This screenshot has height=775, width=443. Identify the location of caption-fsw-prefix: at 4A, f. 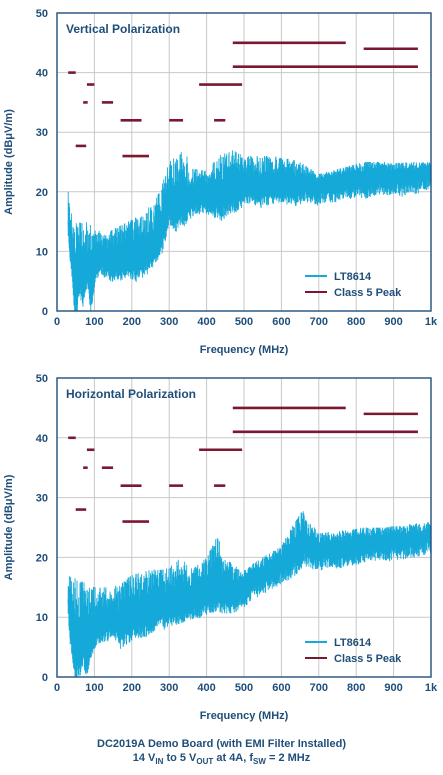
(233, 758).